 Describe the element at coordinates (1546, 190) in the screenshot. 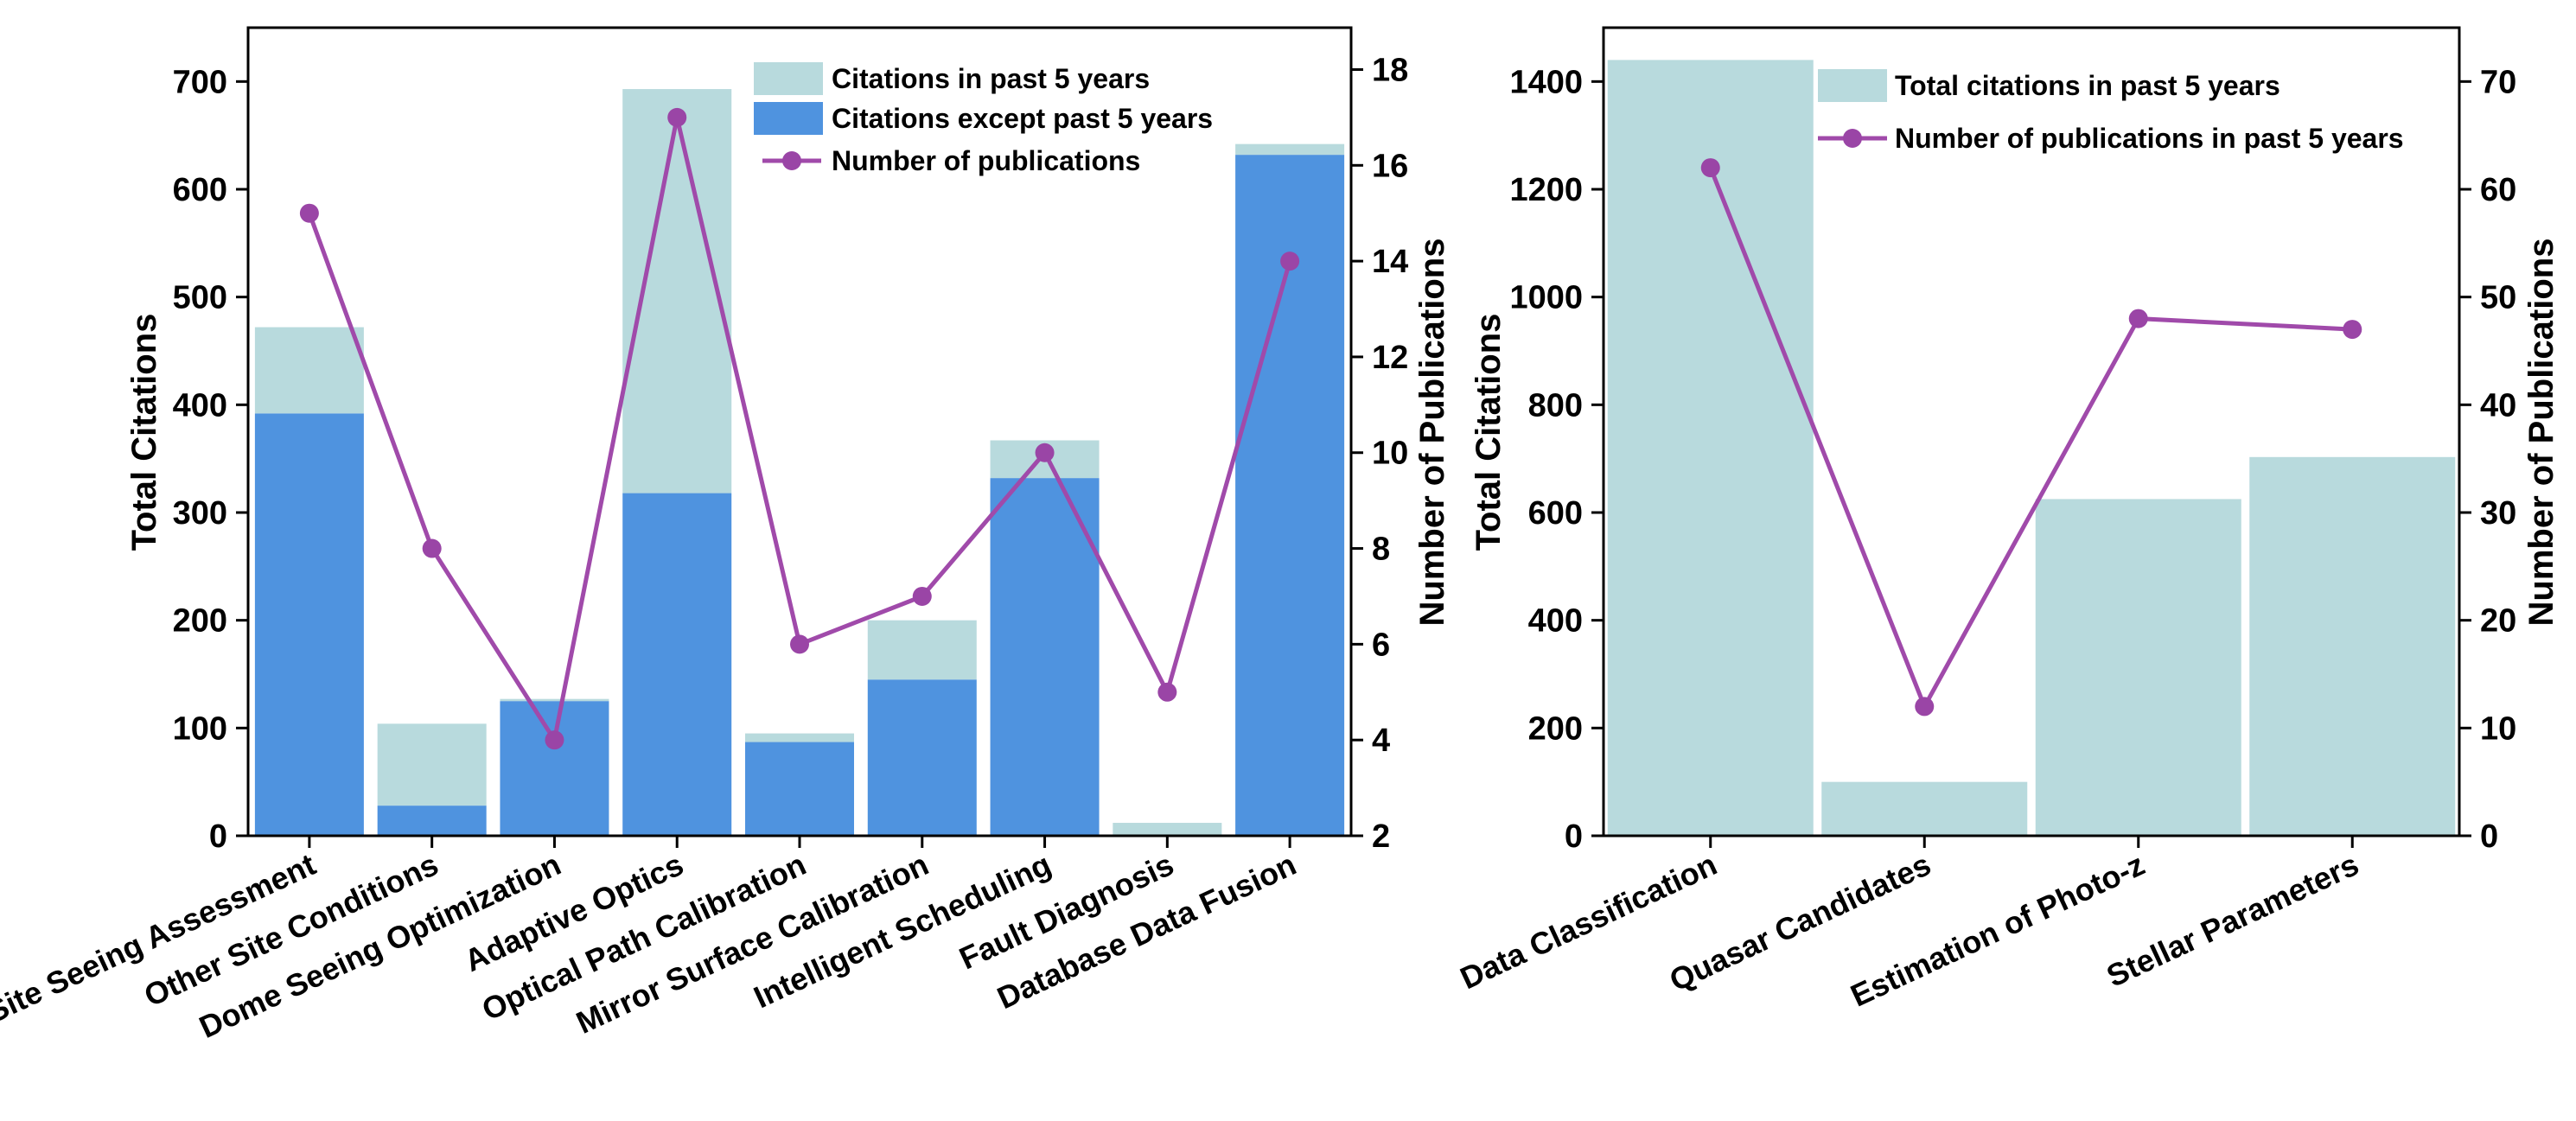

I see `y-tick-label-1200: 1200` at that location.